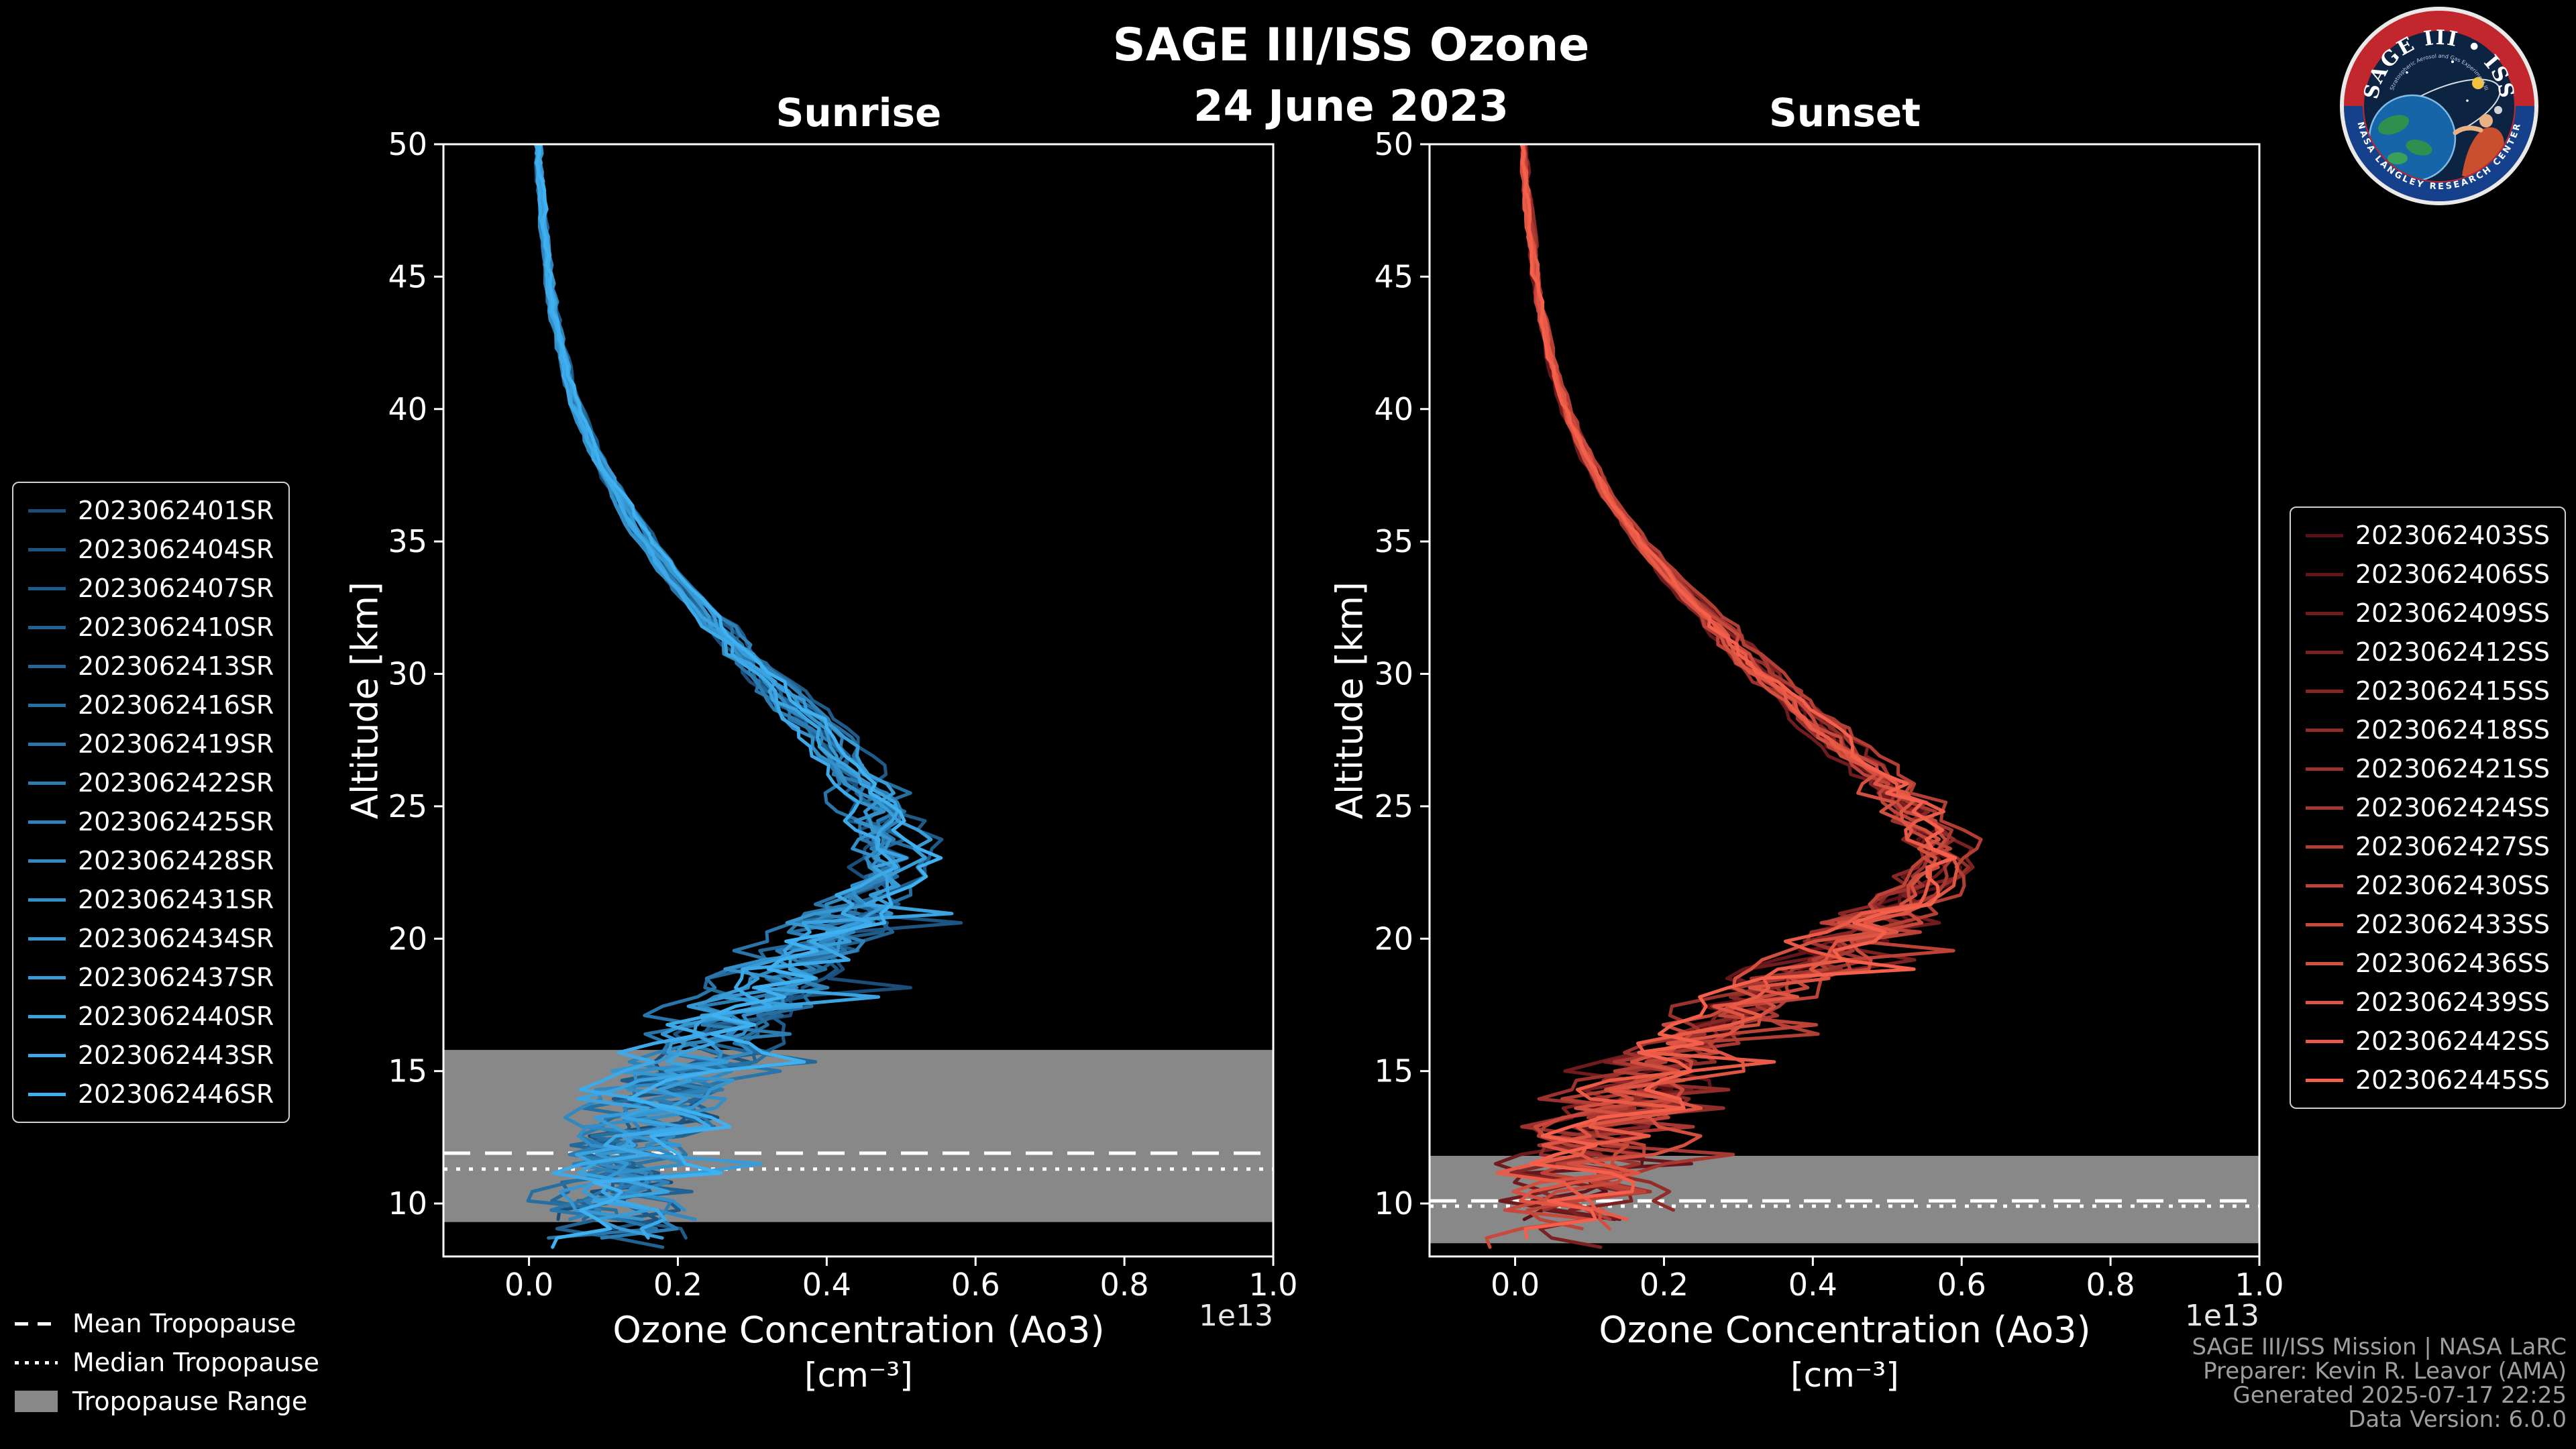  I want to click on legend-item: 2023062404SR, so click(151, 549).